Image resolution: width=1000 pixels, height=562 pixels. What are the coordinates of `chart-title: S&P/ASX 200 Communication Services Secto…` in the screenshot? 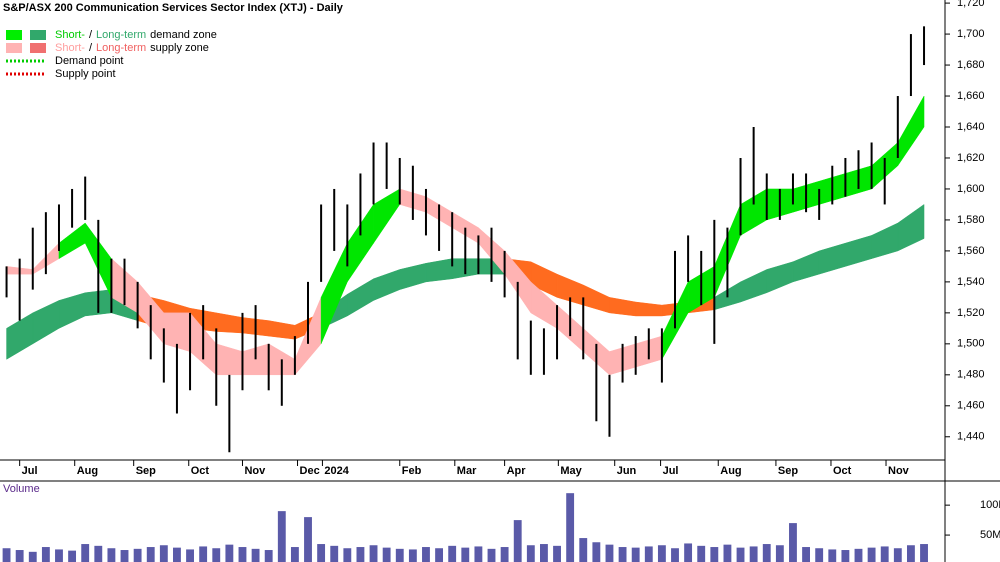 It's located at (173, 8).